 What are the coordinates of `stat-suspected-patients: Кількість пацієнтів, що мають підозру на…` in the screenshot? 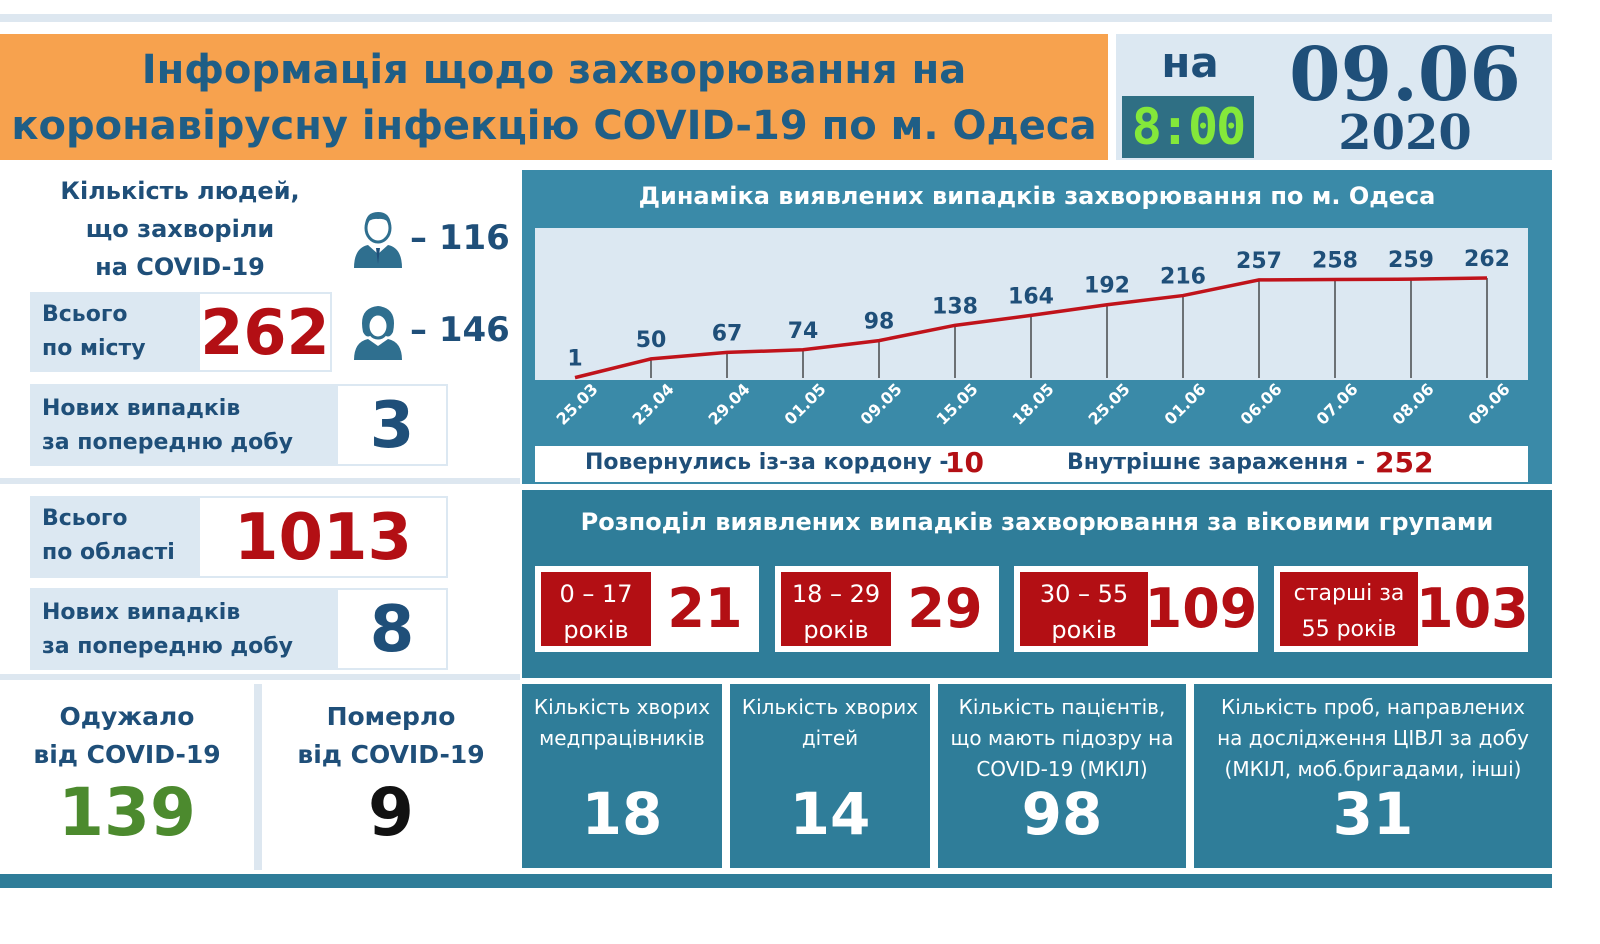 It's located at (1062, 776).